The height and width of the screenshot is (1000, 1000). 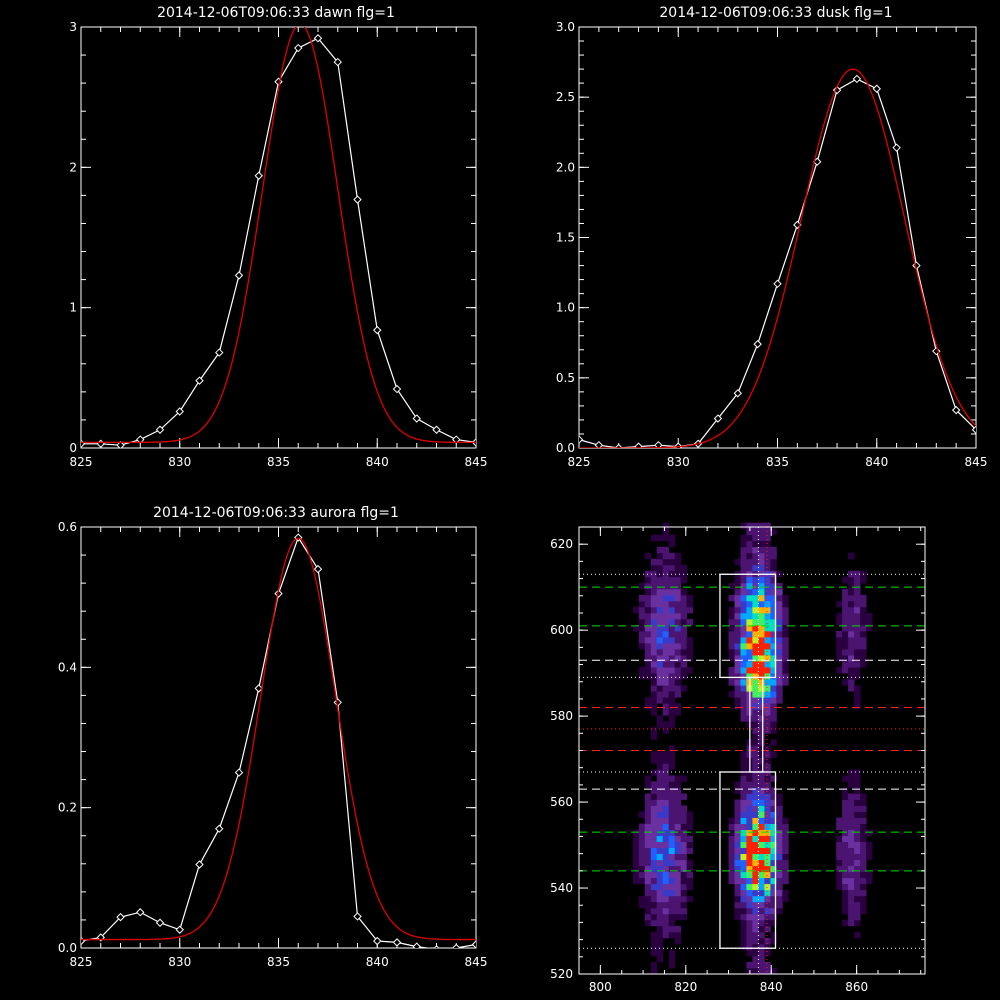 What do you see at coordinates (73, 448) in the screenshot?
I see `y-tick-label: 0` at bounding box center [73, 448].